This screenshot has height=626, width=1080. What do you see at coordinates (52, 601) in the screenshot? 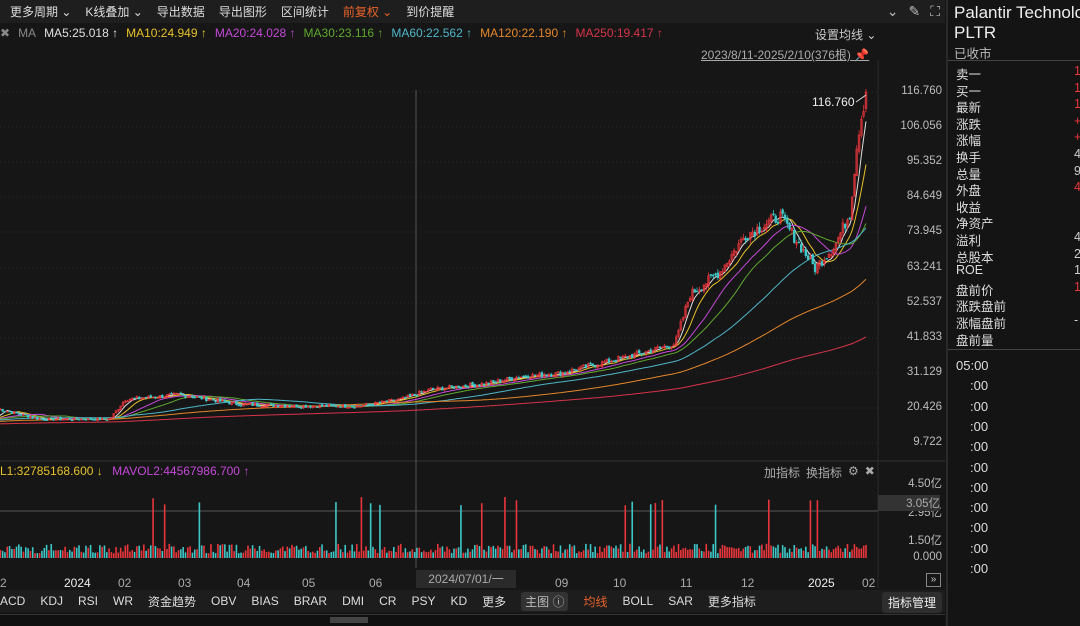
I see `indicator-tab: KDJ` at bounding box center [52, 601].